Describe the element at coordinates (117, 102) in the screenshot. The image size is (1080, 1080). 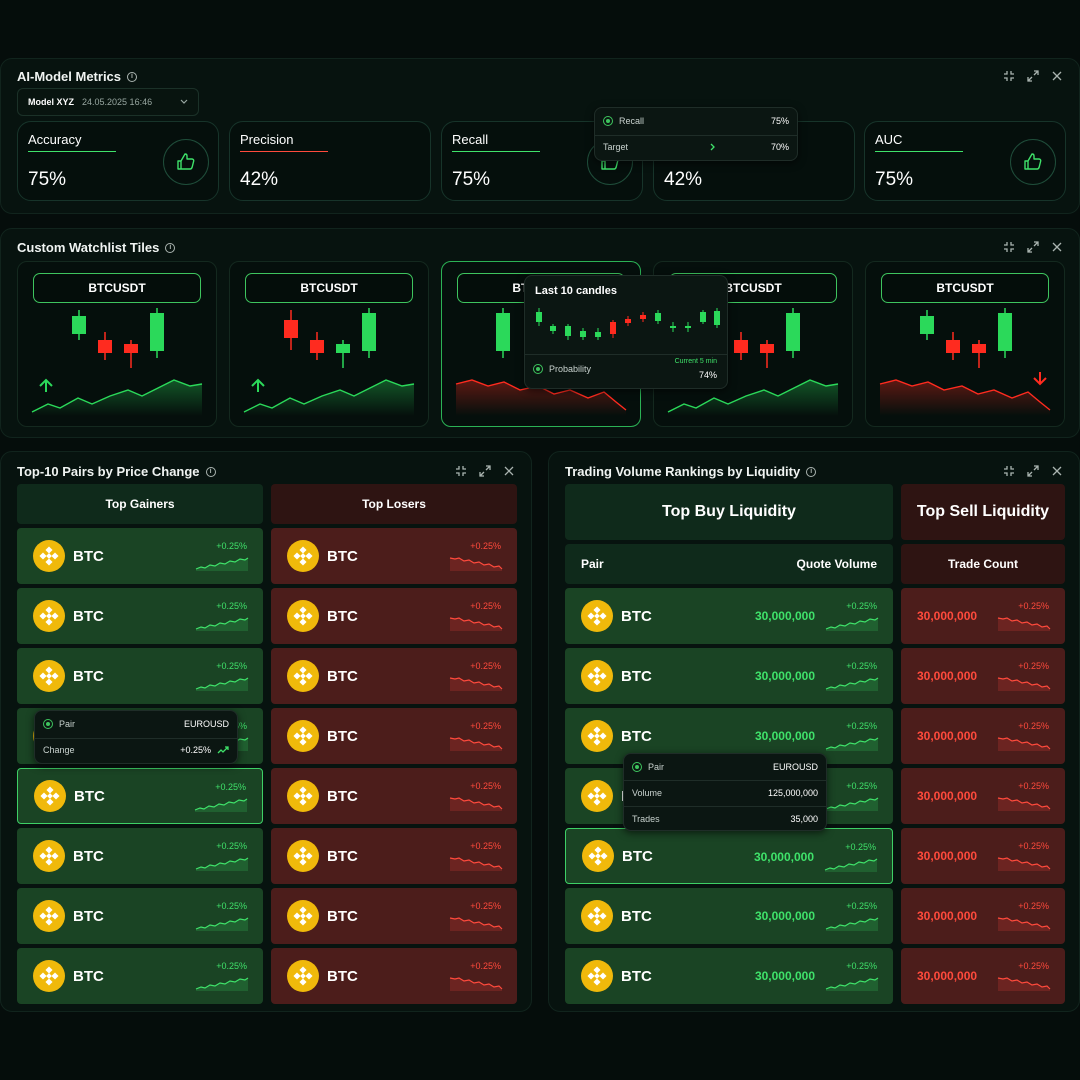
I see `model-date: 24.05.2025 16:46` at that location.